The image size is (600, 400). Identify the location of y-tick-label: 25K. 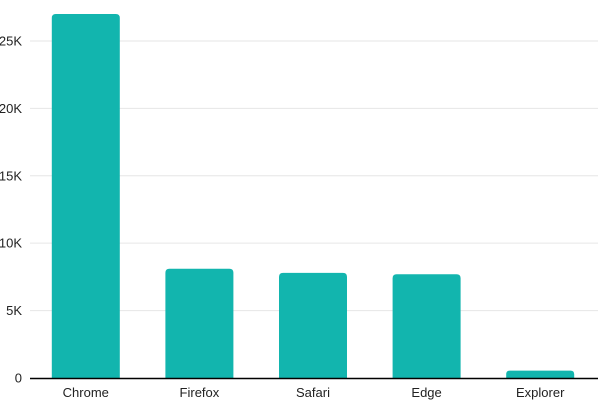
(11, 40).